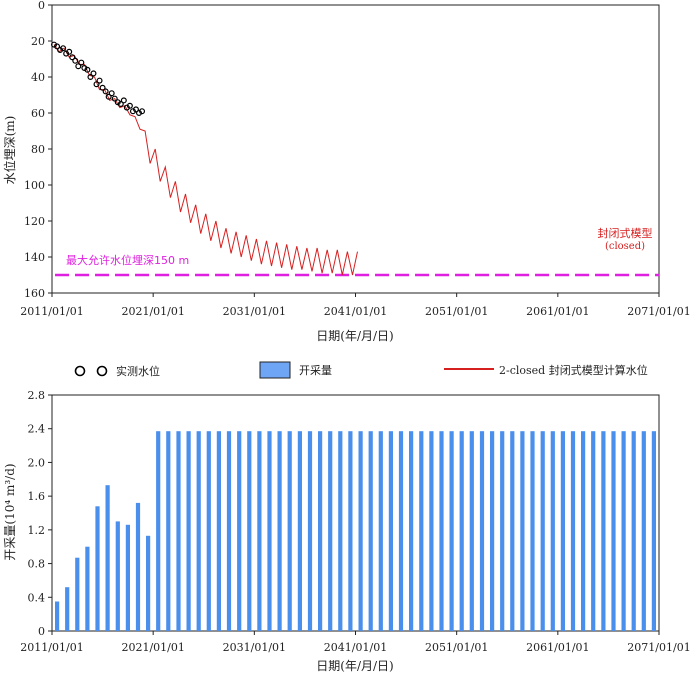 Image resolution: width=700 pixels, height=676 pixels. I want to click on observed-series-points, so click(98, 78).